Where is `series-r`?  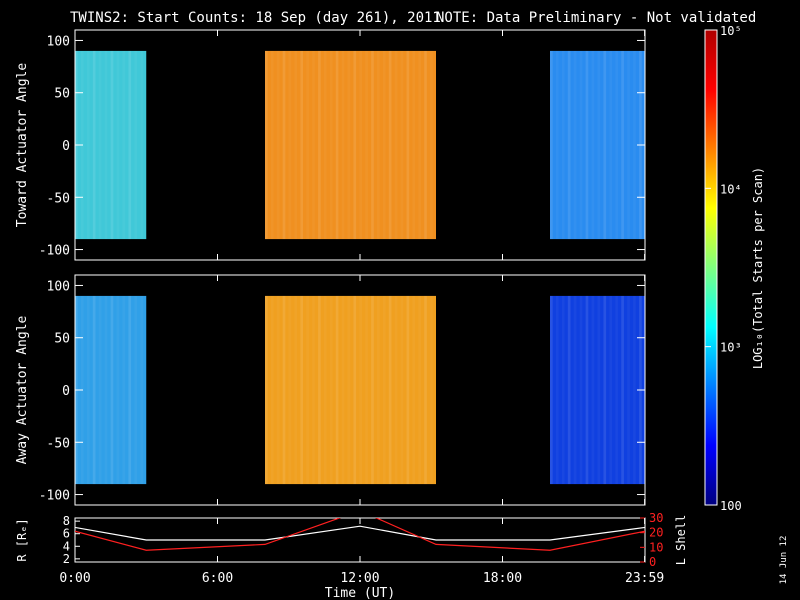
series-r is located at coordinates (360, 533).